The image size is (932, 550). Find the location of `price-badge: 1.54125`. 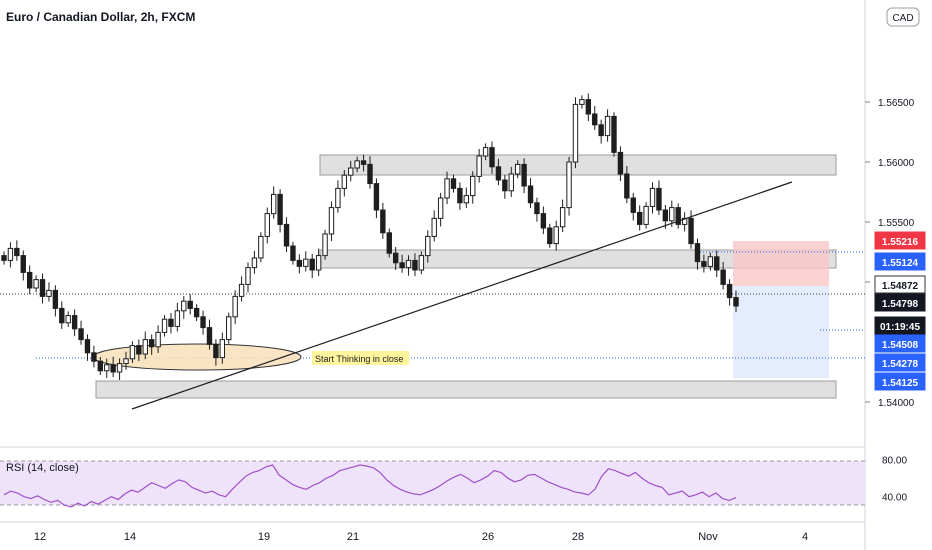

price-badge: 1.54125 is located at coordinates (900, 381).